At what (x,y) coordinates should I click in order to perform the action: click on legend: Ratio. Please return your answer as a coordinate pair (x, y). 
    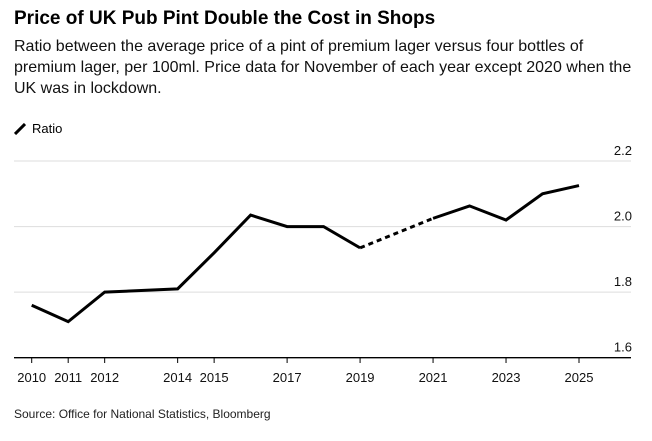
    Looking at the image, I should click on (38, 128).